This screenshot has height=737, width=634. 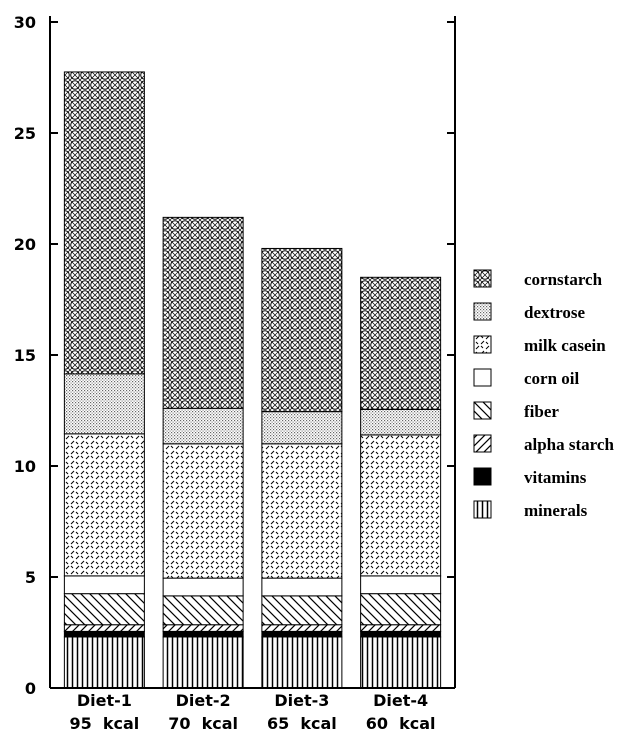 What do you see at coordinates (556, 510) in the screenshot?
I see `legend-label: minerals` at bounding box center [556, 510].